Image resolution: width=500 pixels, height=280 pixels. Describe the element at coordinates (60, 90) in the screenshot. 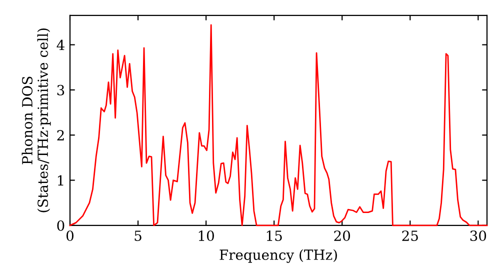

I see `y-tick-label: 3` at that location.